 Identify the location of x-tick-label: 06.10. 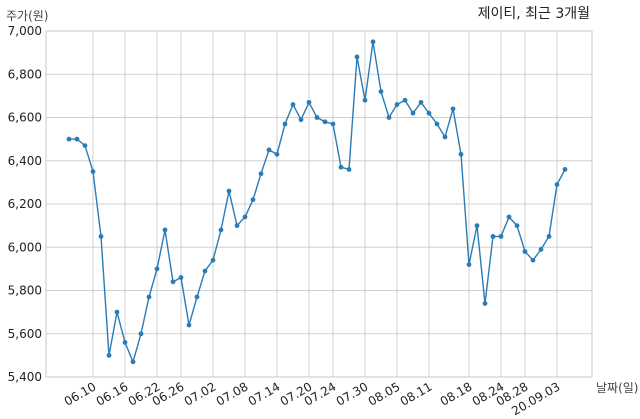
(80, 393).